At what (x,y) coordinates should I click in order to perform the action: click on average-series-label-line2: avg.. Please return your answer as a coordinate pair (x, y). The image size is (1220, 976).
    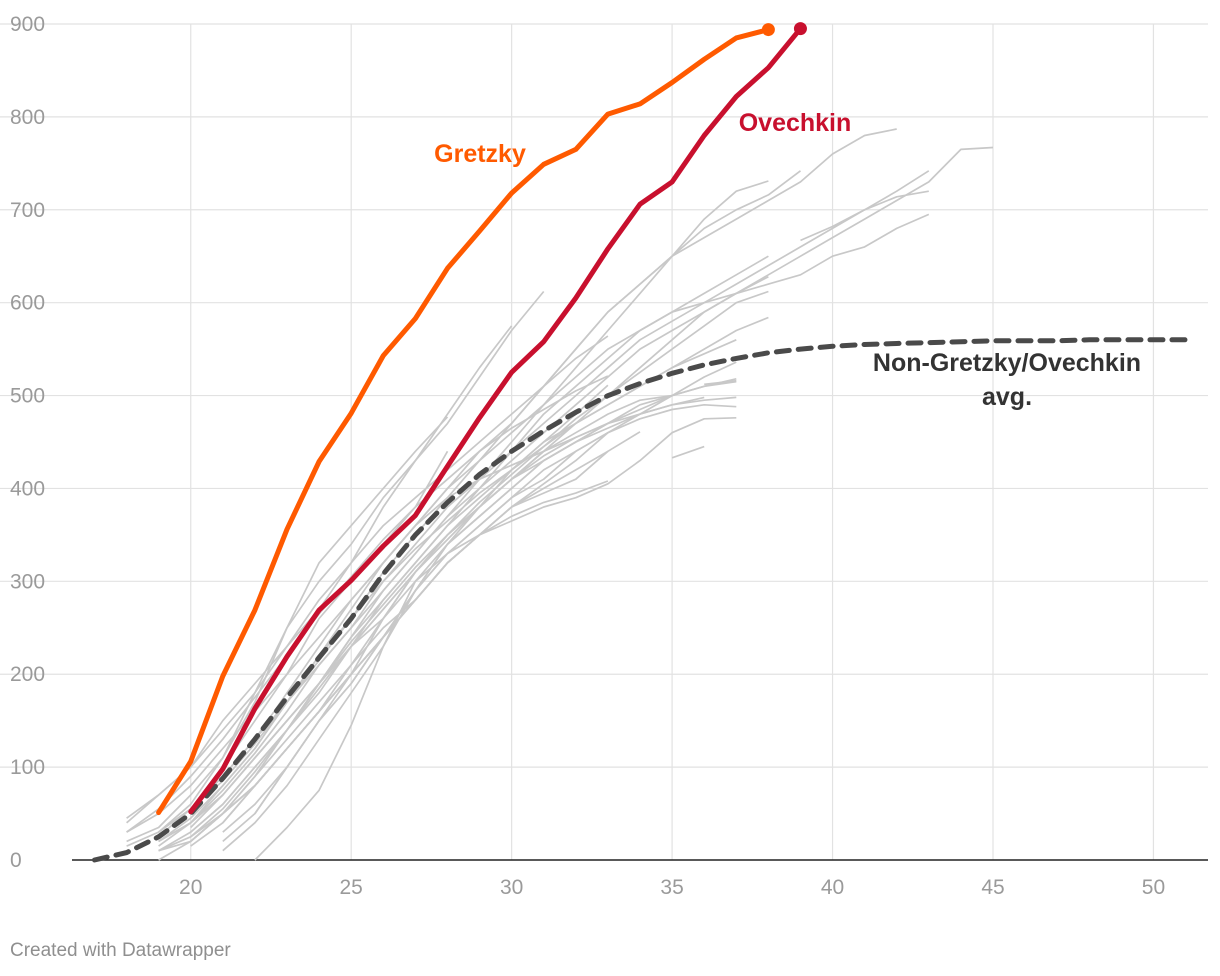
    Looking at the image, I should click on (1007, 397).